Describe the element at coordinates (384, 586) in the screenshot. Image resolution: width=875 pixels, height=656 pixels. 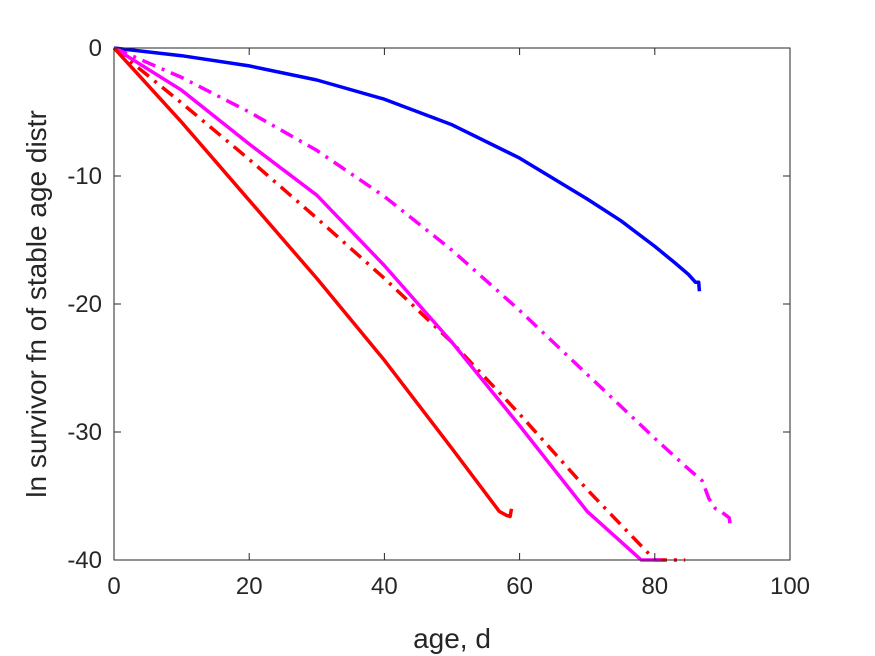
I see `x-tick-label: 40` at that location.